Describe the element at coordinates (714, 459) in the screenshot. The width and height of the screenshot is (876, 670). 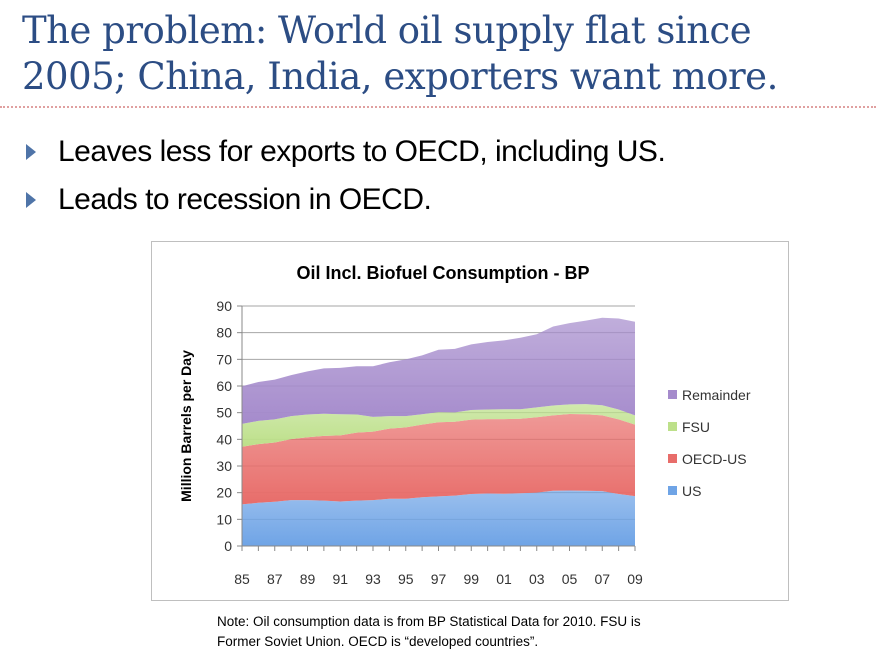
I see `legend-label: OECD-US` at that location.